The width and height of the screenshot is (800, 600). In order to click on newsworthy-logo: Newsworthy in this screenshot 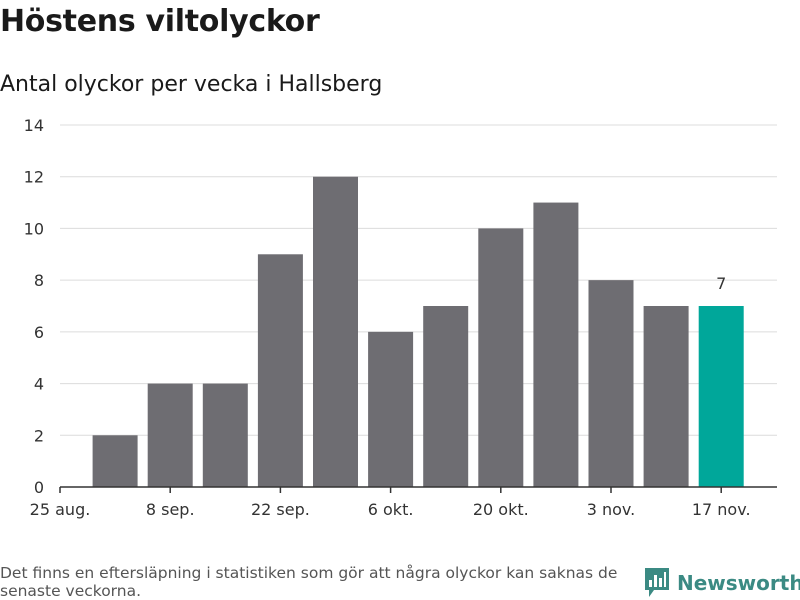, I will do `click(722, 583)`.